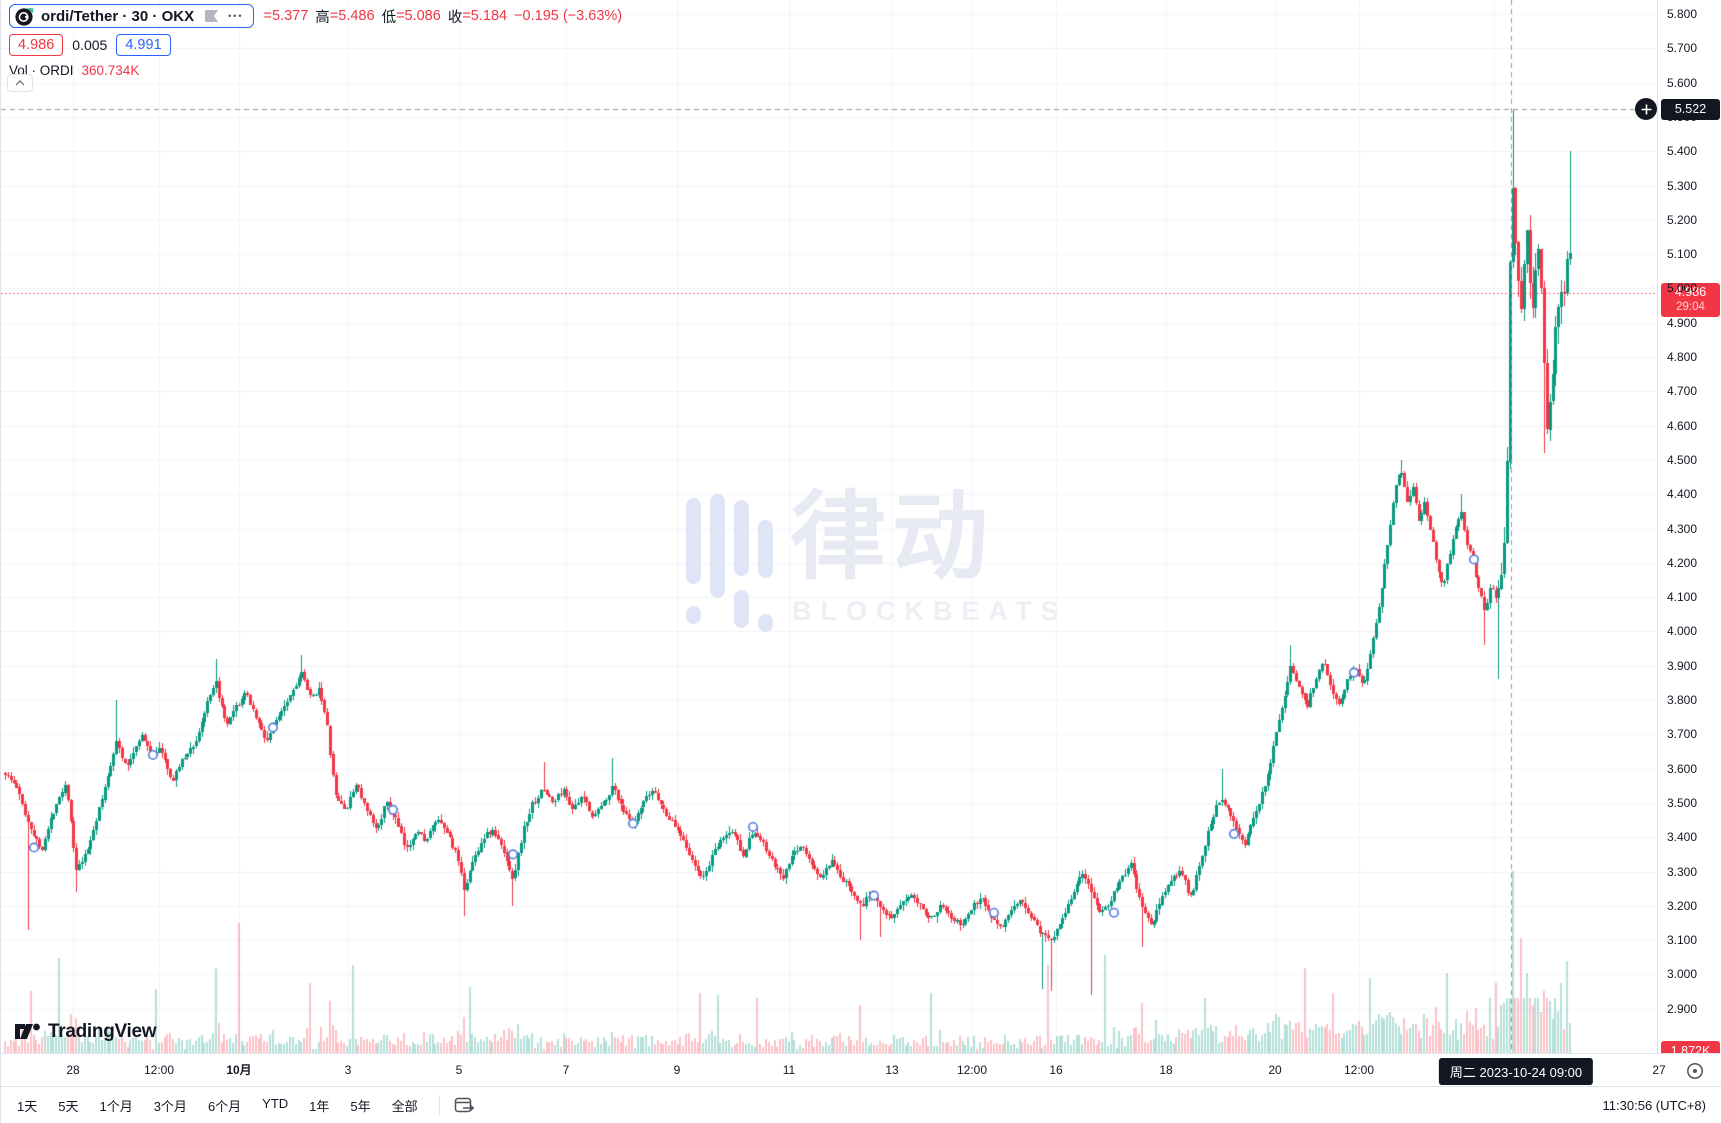 The image size is (1721, 1123). What do you see at coordinates (1682, 940) in the screenshot?
I see `price-axis-label: 3.100` at bounding box center [1682, 940].